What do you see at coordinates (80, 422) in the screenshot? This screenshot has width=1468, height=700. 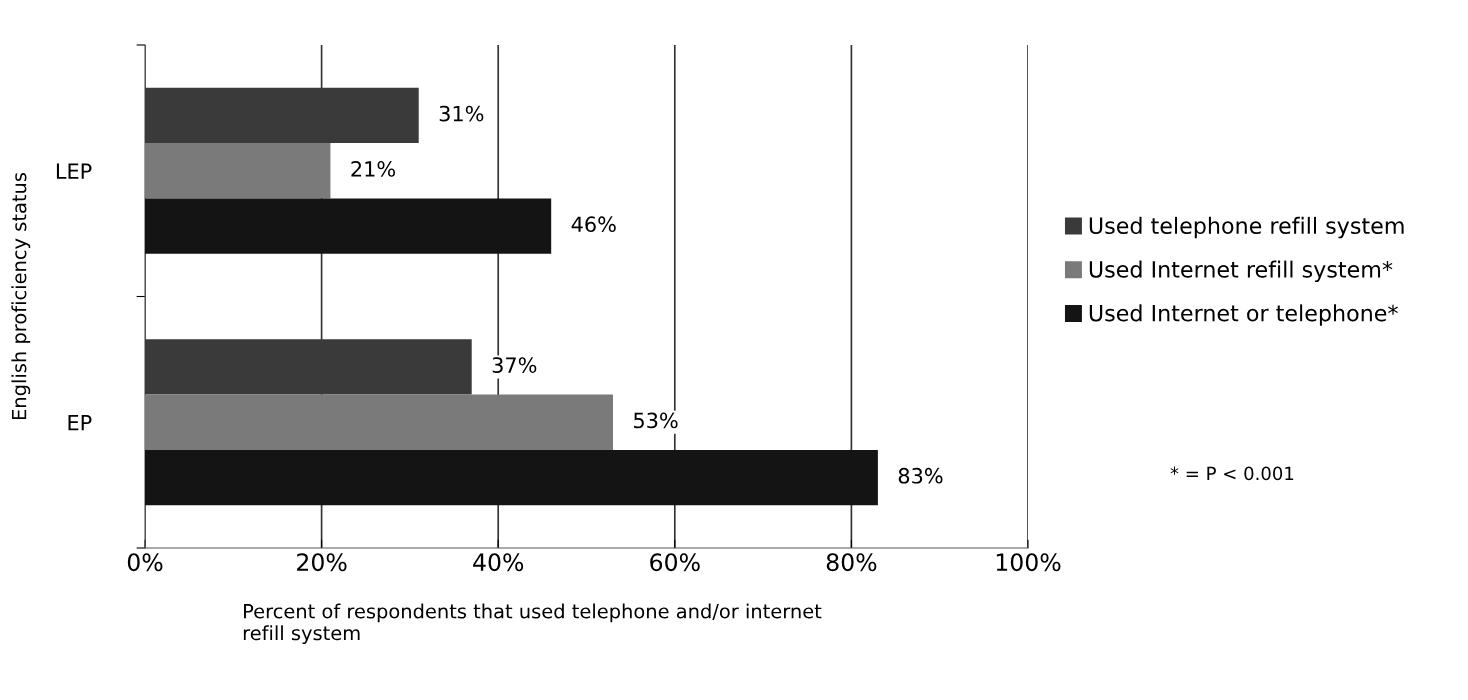 I see `y-tick-label: EP` at bounding box center [80, 422].